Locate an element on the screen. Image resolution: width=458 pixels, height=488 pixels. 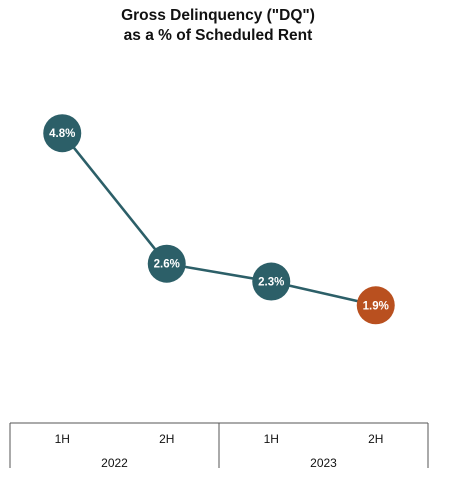
x-group-label: 2022 is located at coordinates (114, 463).